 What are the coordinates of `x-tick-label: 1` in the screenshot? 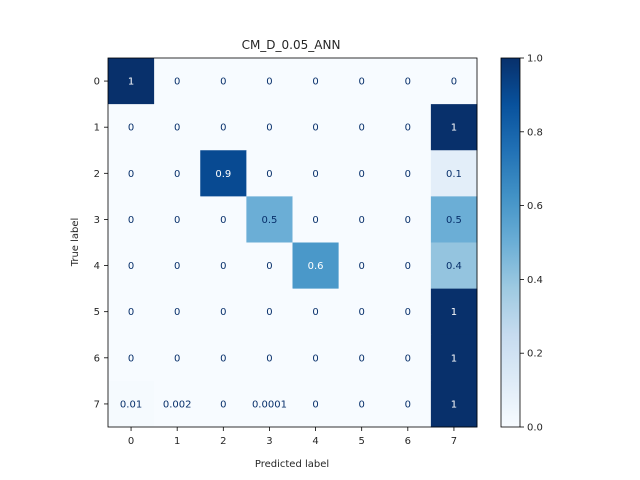 It's located at (177, 441).